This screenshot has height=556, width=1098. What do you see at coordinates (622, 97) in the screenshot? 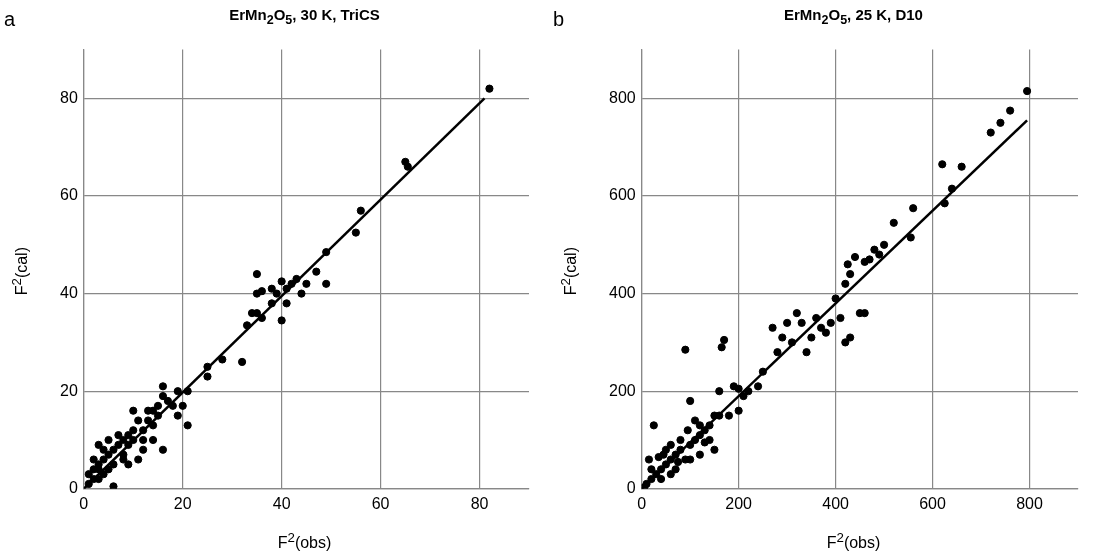
I see `y-tick-label: 800` at bounding box center [622, 97].